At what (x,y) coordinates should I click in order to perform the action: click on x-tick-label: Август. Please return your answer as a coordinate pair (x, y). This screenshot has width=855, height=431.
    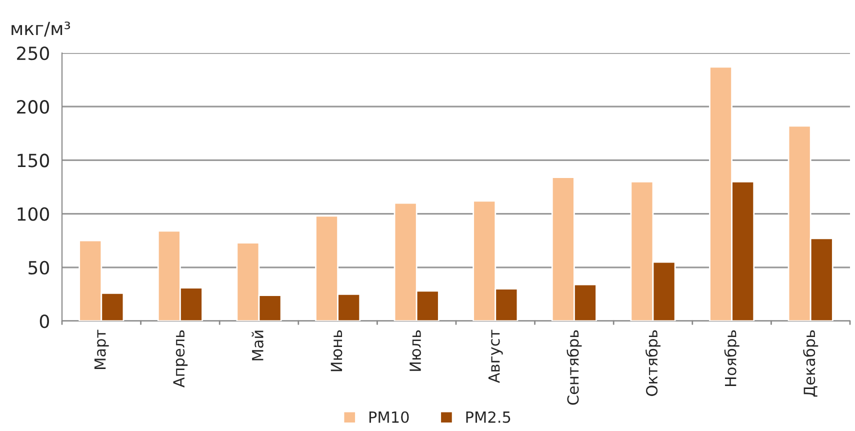
    Looking at the image, I should click on (495, 357).